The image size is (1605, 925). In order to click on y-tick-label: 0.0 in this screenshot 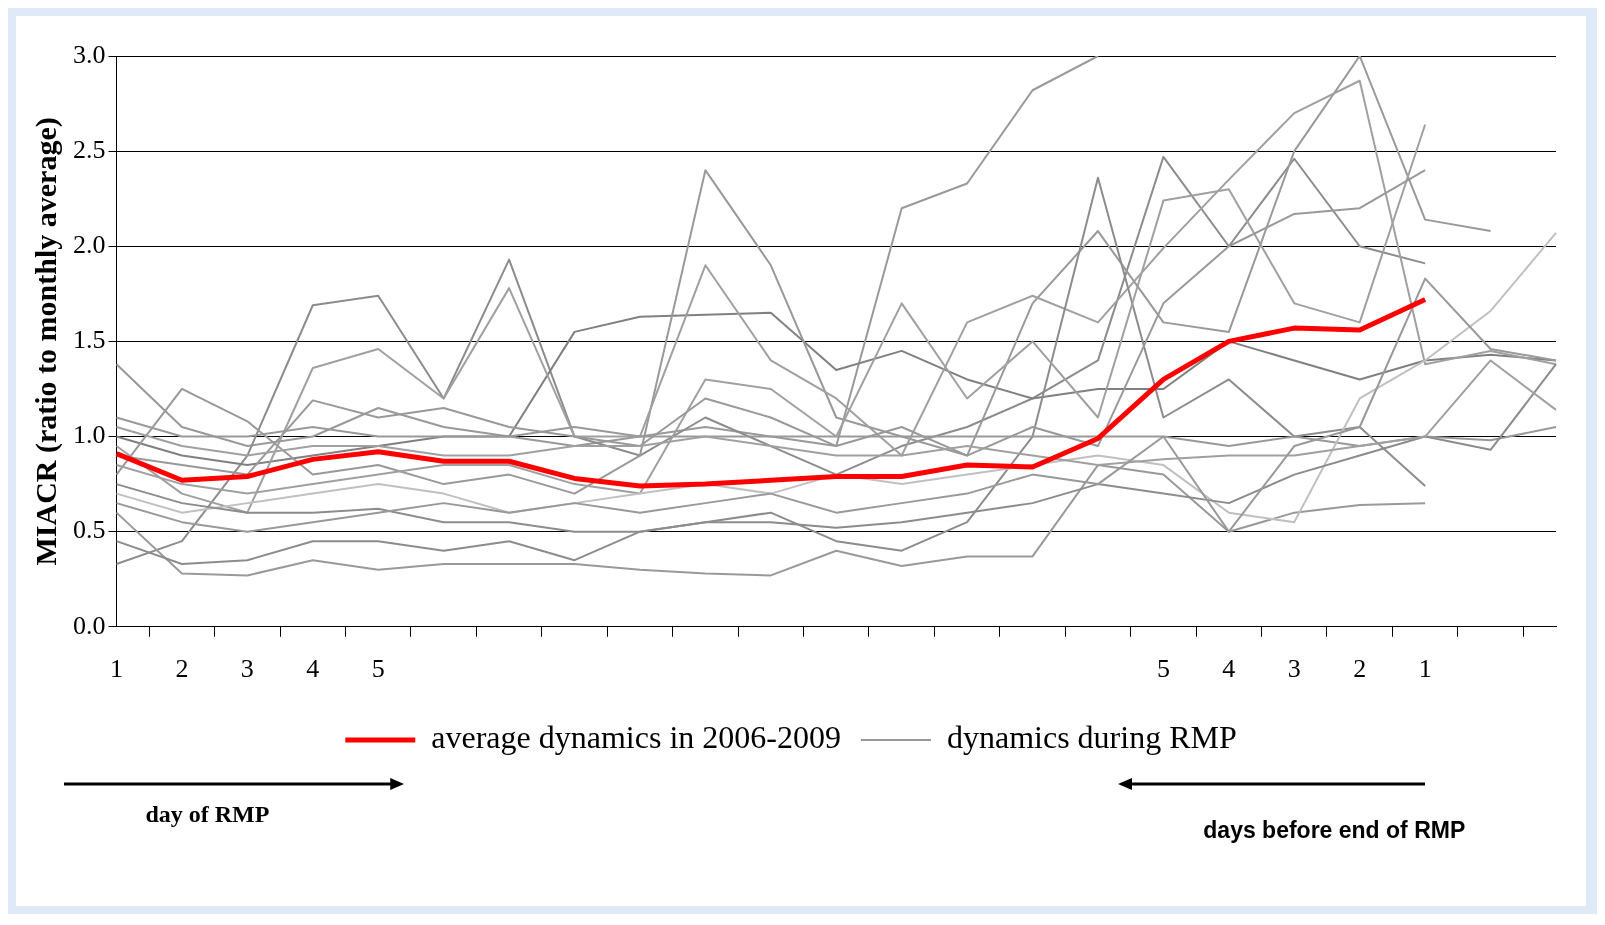, I will do `click(89, 625)`.